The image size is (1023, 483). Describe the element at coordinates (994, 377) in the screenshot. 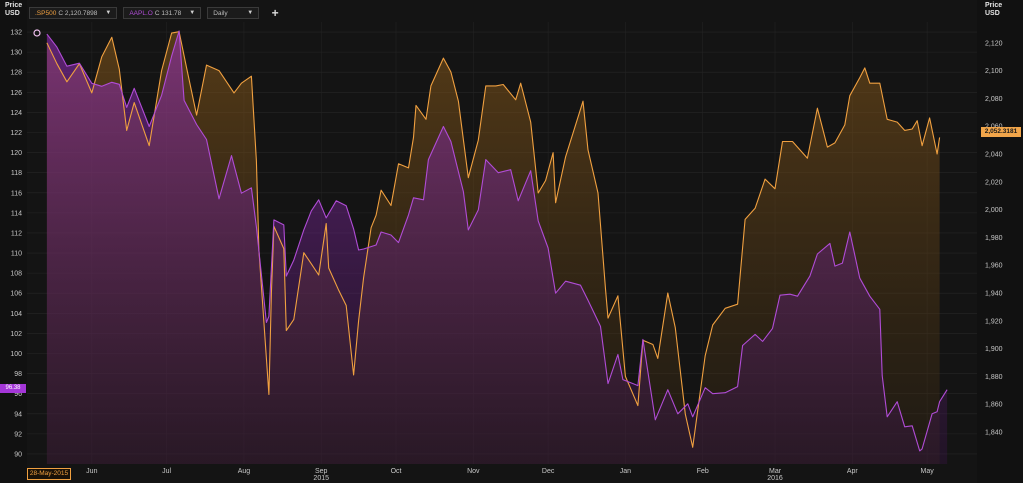

I see `right-tick-label: 1,880` at that location.